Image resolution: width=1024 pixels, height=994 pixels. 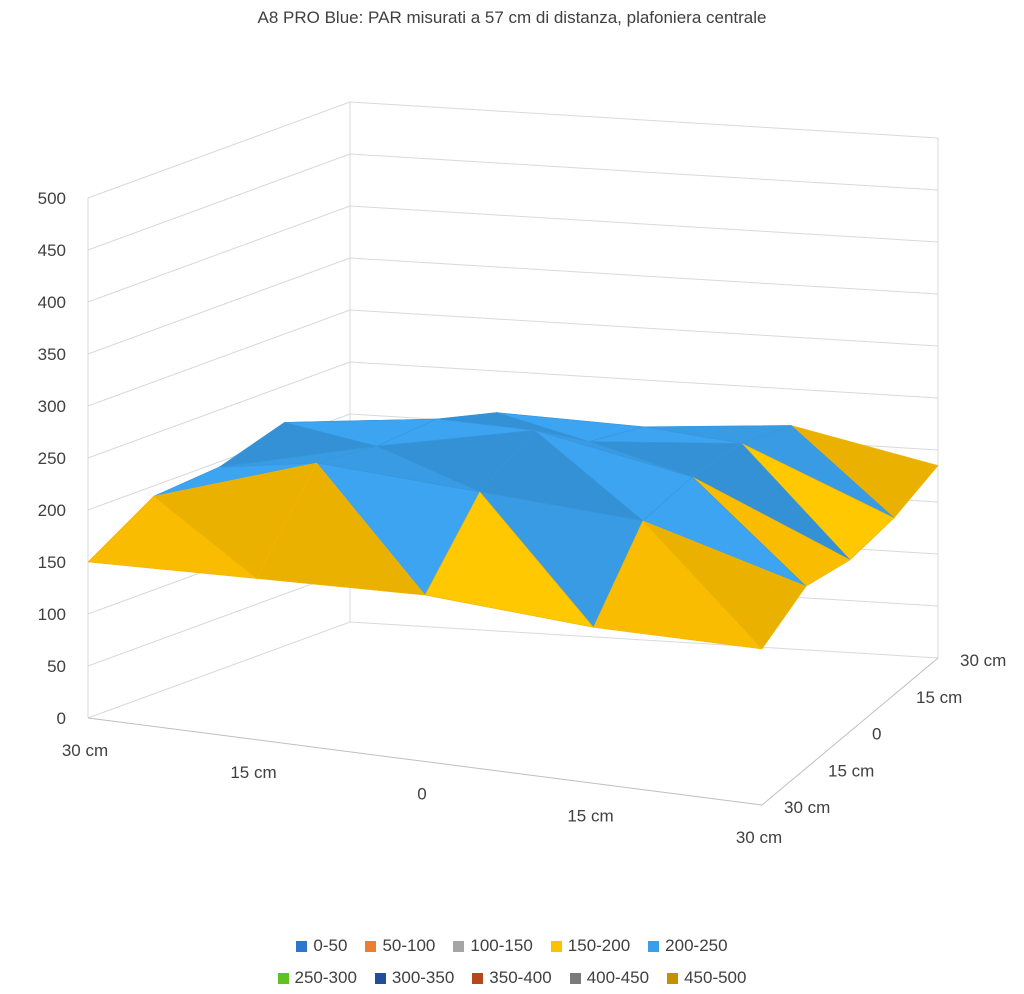 I want to click on legend-item: 450-500, so click(x=706, y=978).